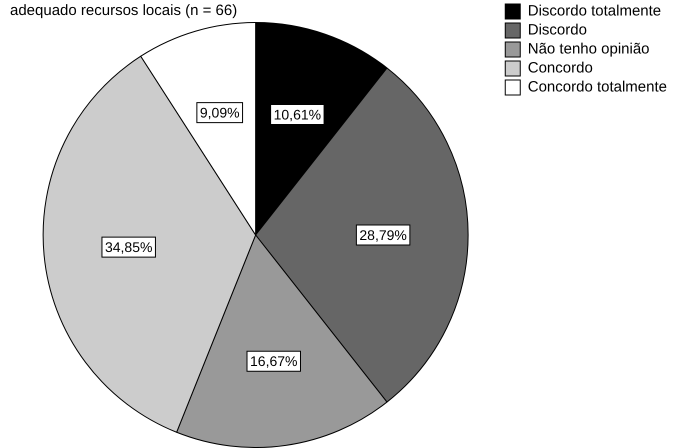  I want to click on legend-label: Concordo totalmente, so click(597, 87).